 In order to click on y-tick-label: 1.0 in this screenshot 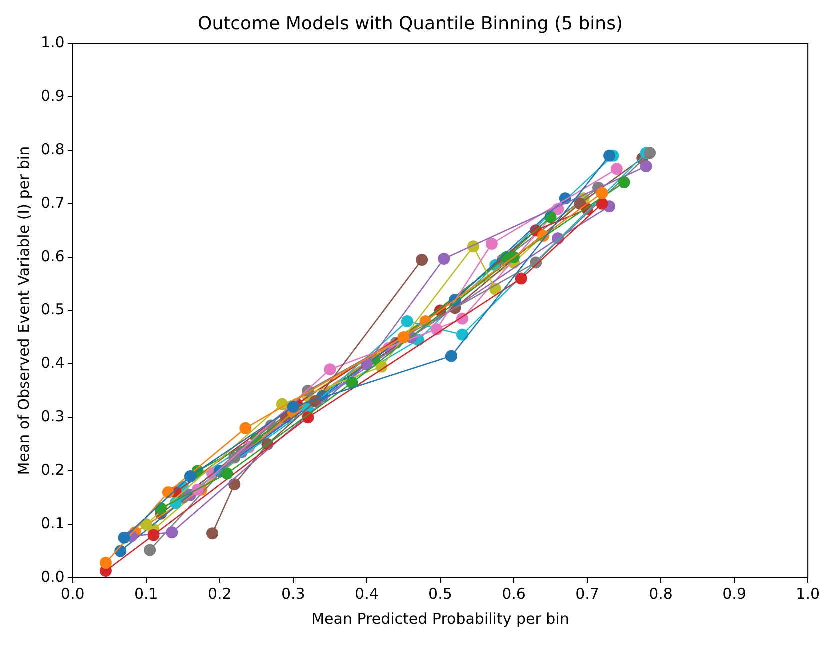, I will do `click(52, 42)`.